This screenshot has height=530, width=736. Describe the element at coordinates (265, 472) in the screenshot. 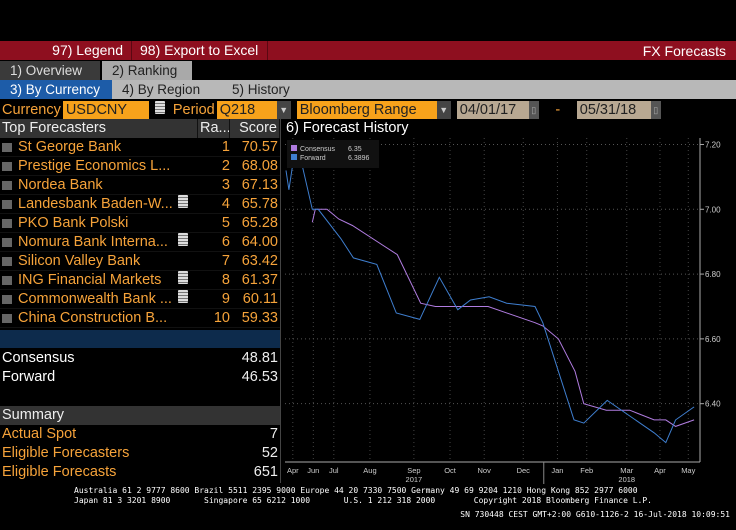

I see `summary-value: 651` at that location.